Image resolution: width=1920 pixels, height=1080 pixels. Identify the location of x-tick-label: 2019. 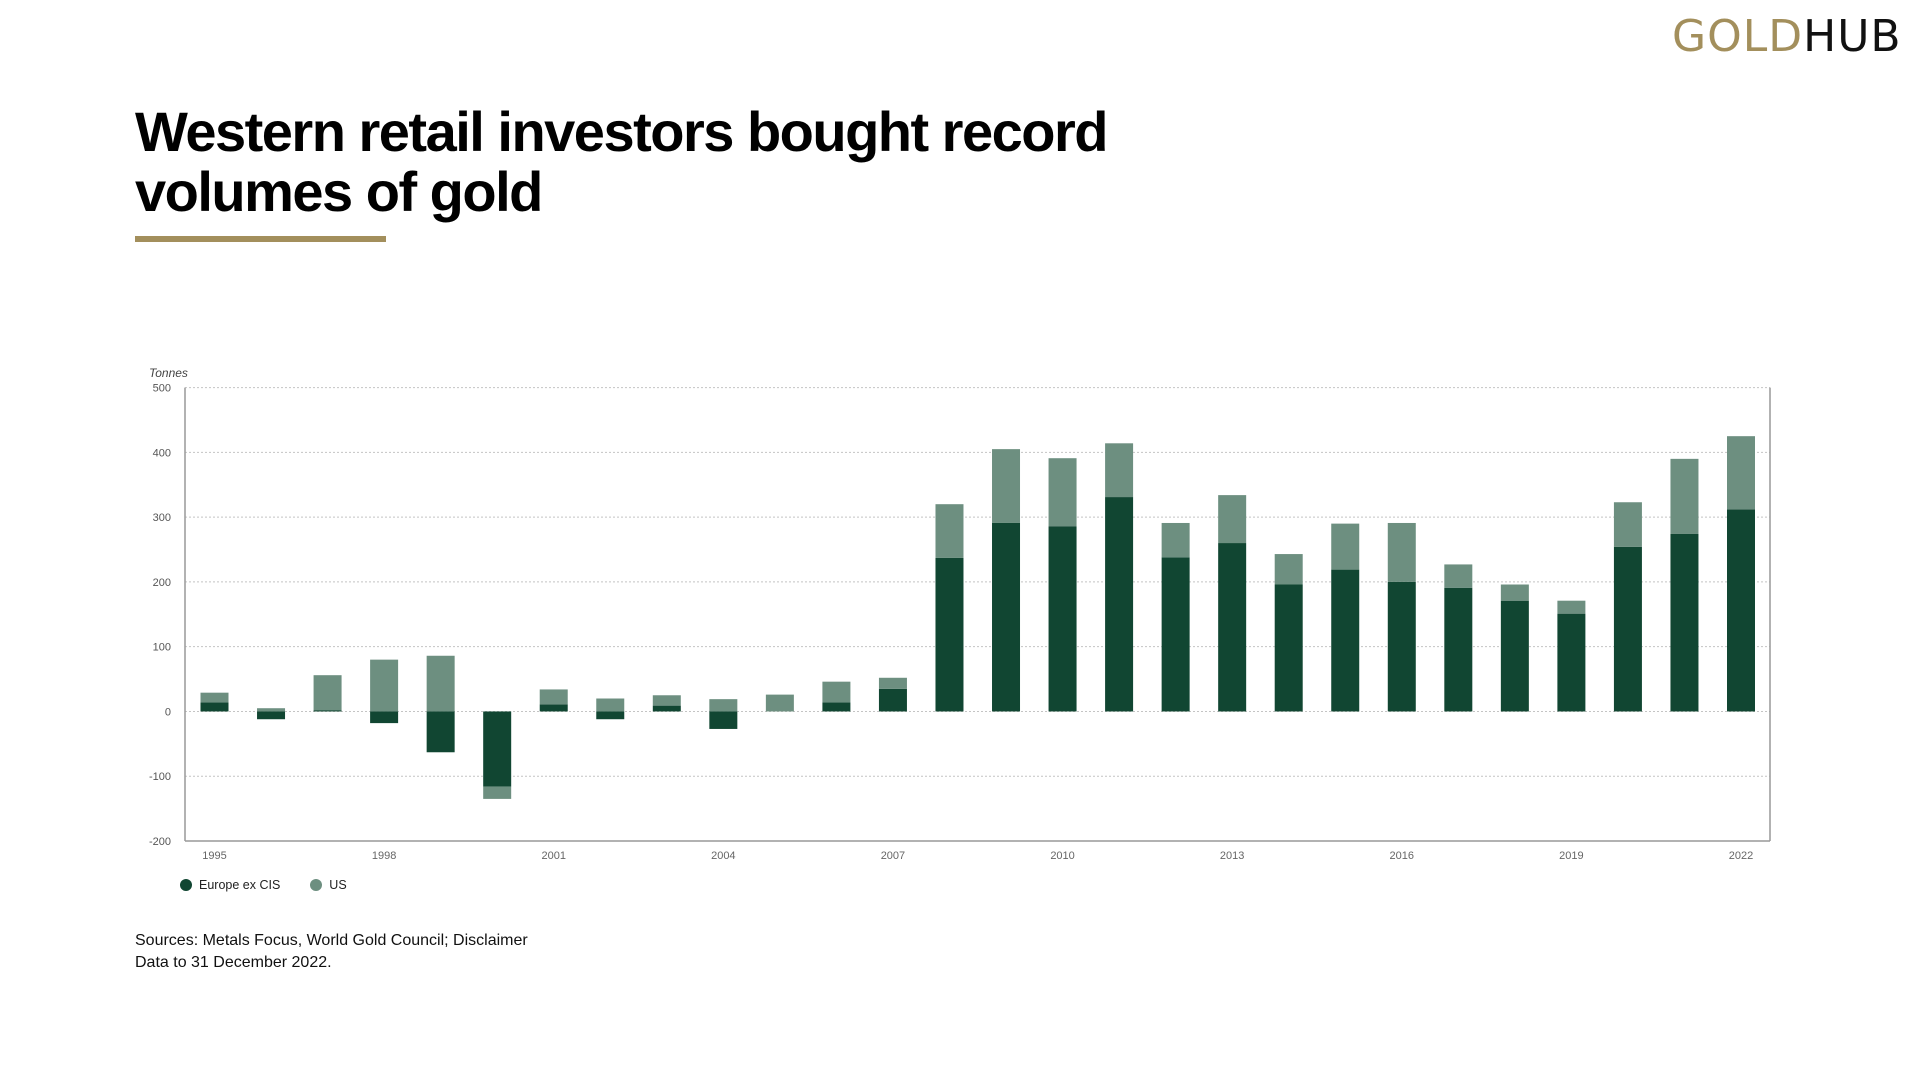
(1571, 856).